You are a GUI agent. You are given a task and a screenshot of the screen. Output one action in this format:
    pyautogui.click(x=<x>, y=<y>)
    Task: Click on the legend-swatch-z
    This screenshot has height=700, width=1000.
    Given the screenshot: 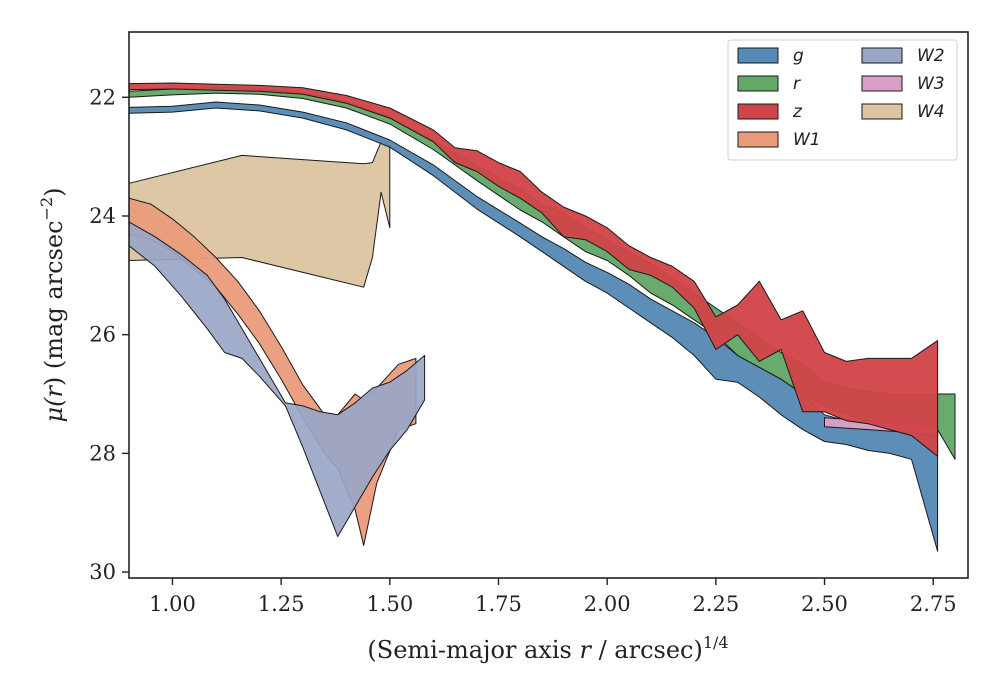 What is the action you would take?
    pyautogui.click(x=758, y=111)
    